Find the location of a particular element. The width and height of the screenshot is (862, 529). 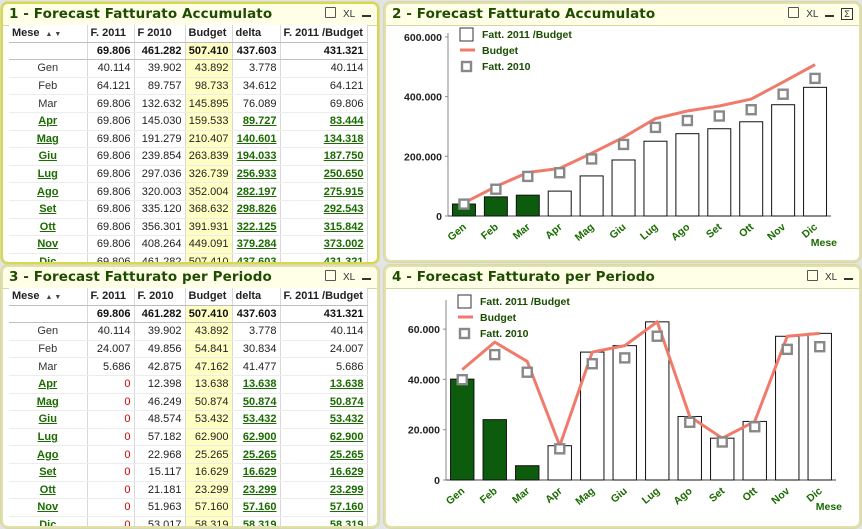

table-row: Dic 69.806 461.282 507.410 437.603 431.321 is located at coordinates (188, 257).